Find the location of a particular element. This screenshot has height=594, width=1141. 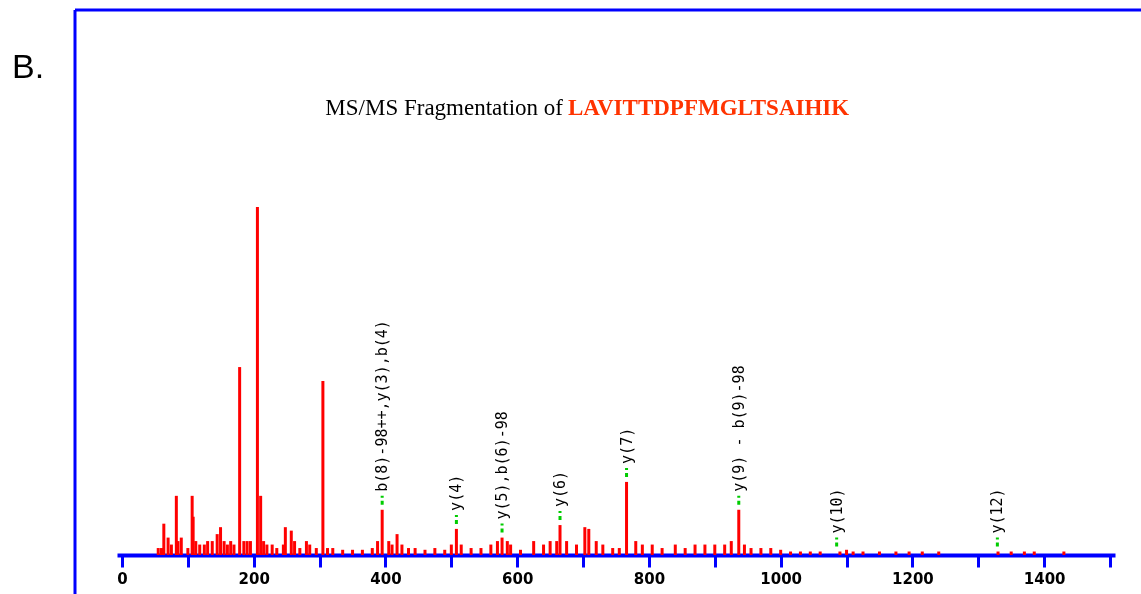

x-tick-label: 400 is located at coordinates (386, 578).